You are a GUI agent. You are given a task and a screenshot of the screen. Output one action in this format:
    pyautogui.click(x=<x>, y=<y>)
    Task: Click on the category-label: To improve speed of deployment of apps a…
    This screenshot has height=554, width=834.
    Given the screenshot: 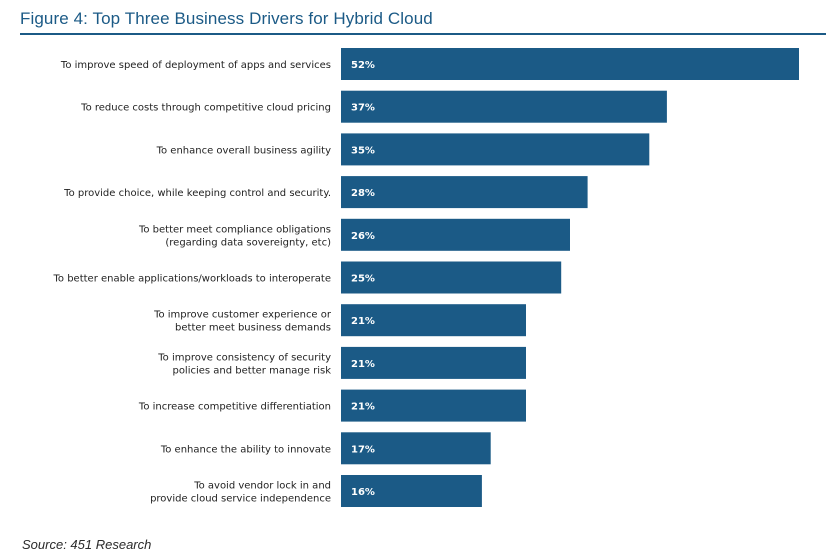 What is the action you would take?
    pyautogui.click(x=195, y=65)
    